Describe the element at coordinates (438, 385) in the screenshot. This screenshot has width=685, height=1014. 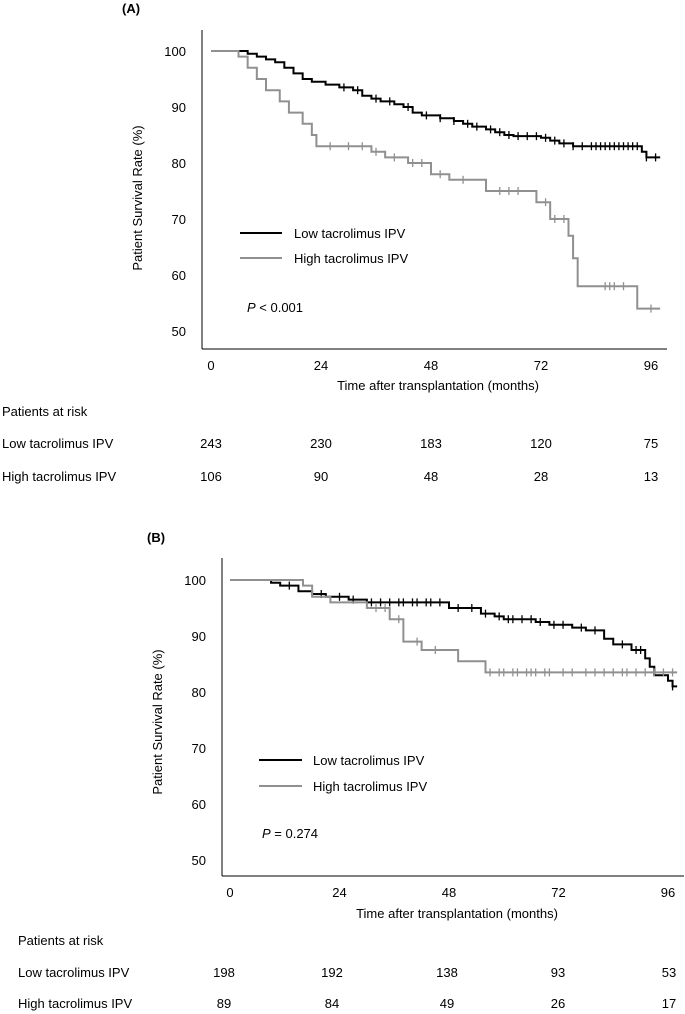
I see `panel-a-x-axis-title: Time after transplantation (months)` at that location.